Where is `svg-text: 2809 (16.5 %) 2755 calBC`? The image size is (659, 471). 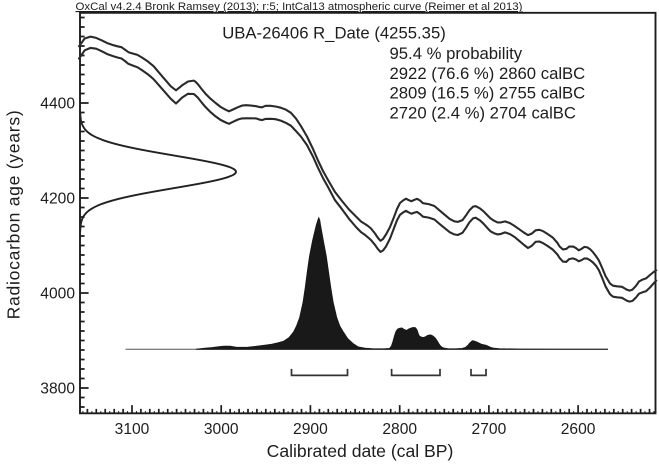
svg-text: 2809 (16.5 %) 2755 calBC is located at coordinates (488, 93).